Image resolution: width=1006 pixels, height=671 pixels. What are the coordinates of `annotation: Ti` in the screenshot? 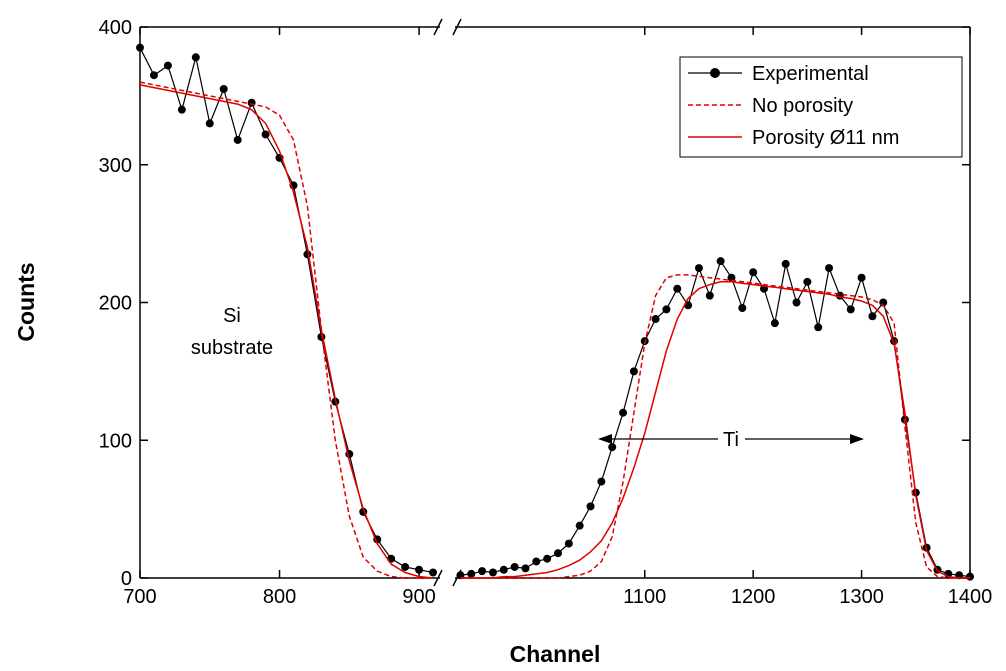 It's located at (731, 440).